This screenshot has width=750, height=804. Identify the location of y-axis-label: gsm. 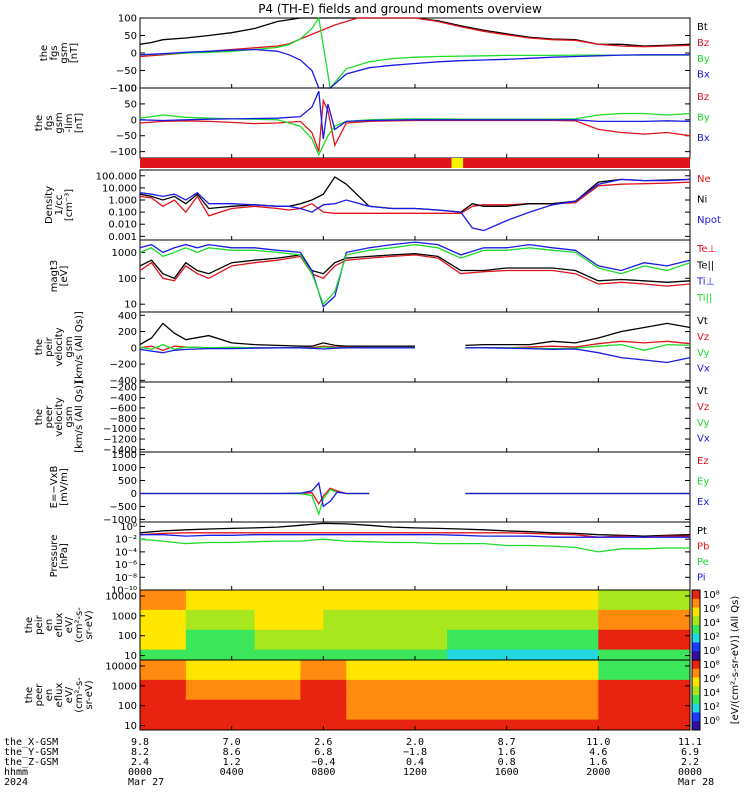
(64, 52).